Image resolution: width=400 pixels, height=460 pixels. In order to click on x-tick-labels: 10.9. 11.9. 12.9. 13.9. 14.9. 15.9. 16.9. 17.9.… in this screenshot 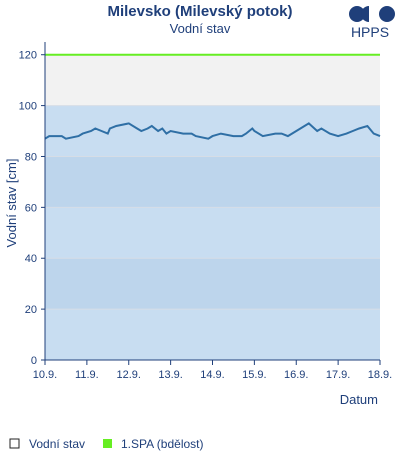, I will do `click(212, 370)`.